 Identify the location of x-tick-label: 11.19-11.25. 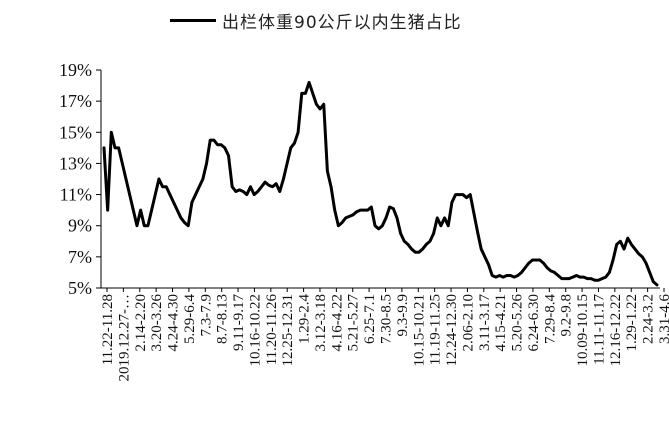
(436, 329).